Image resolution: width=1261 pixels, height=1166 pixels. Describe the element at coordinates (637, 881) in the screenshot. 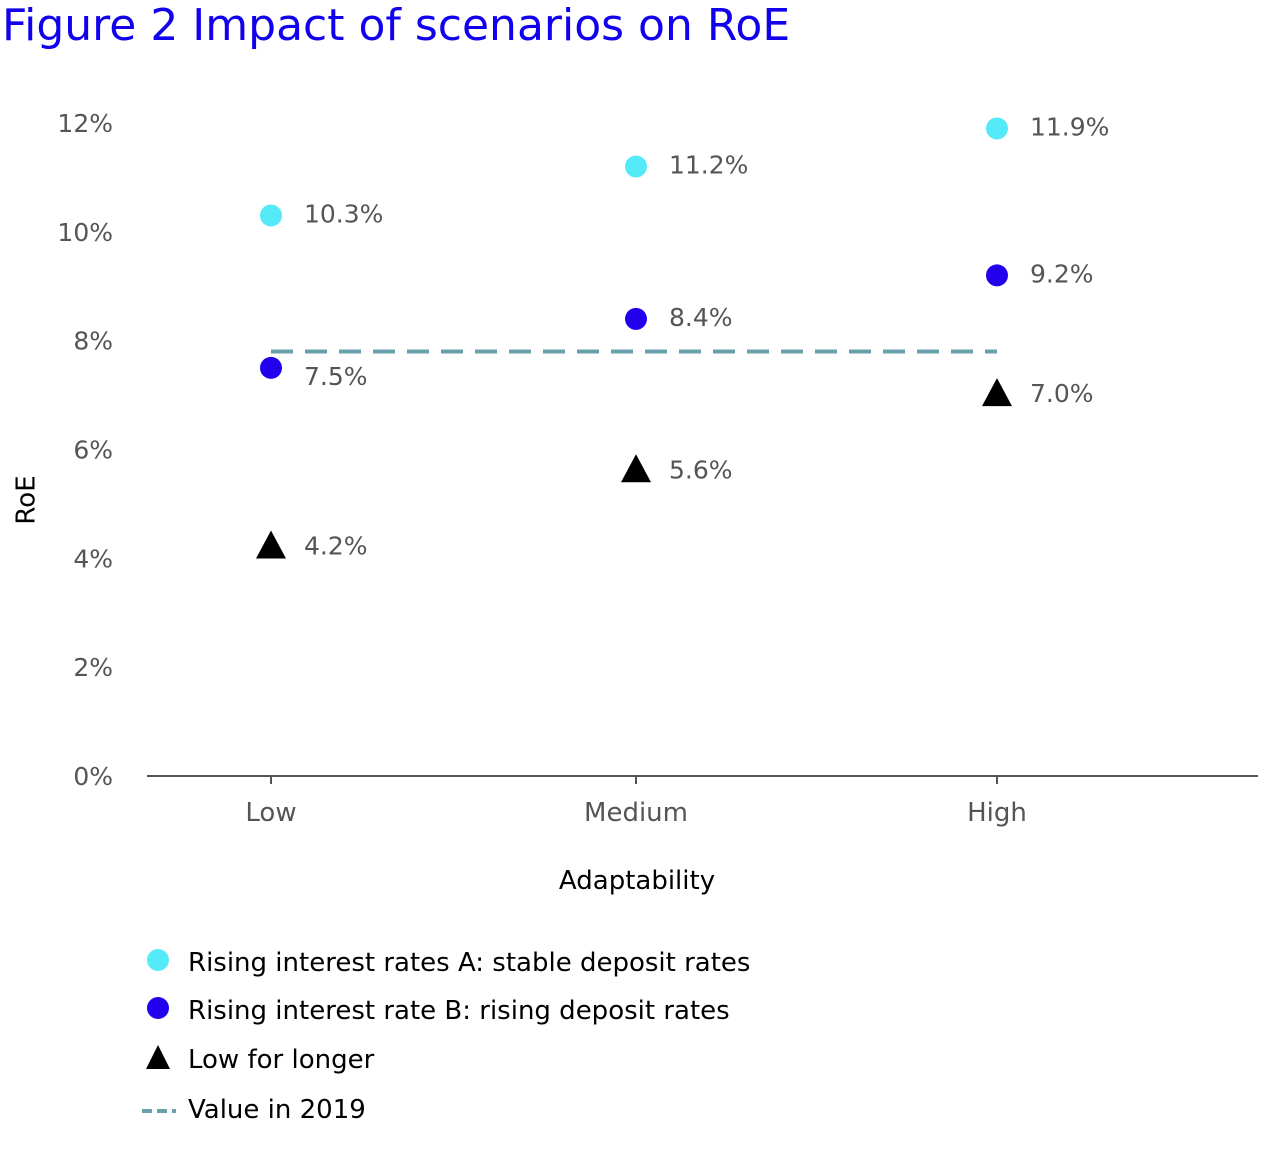

I see `x-axis-title: Adaptability` at that location.